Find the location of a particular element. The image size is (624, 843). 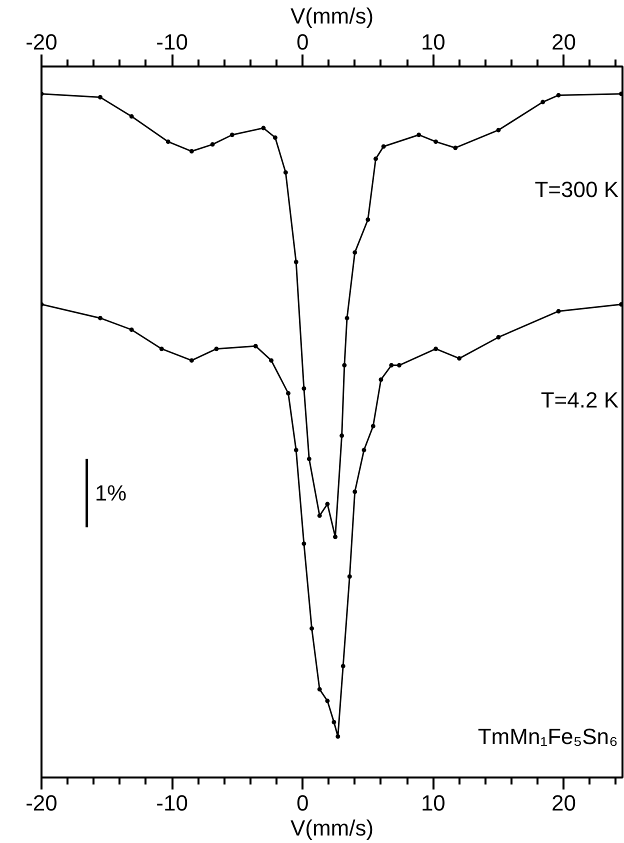

x-tick-label: -20 is located at coordinates (42, 42).